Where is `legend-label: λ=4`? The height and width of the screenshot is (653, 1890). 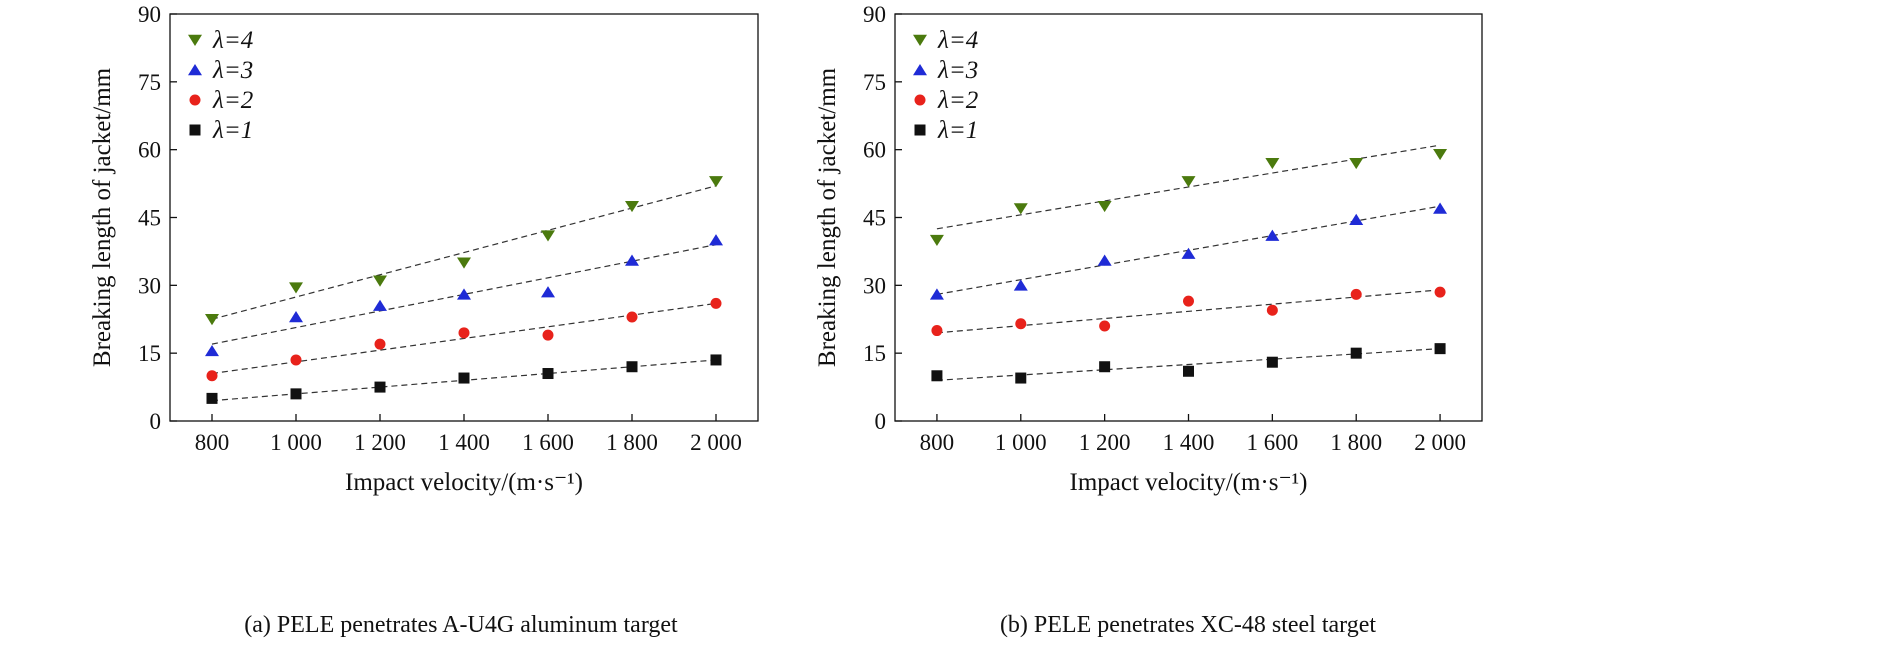
legend-label: λ=4 is located at coordinates (957, 40).